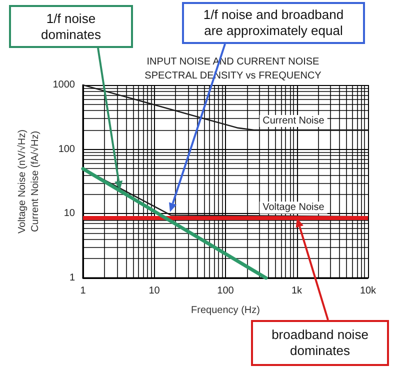  What do you see at coordinates (225, 310) in the screenshot?
I see `x-axis-title: Frequency (Hz)` at bounding box center [225, 310].